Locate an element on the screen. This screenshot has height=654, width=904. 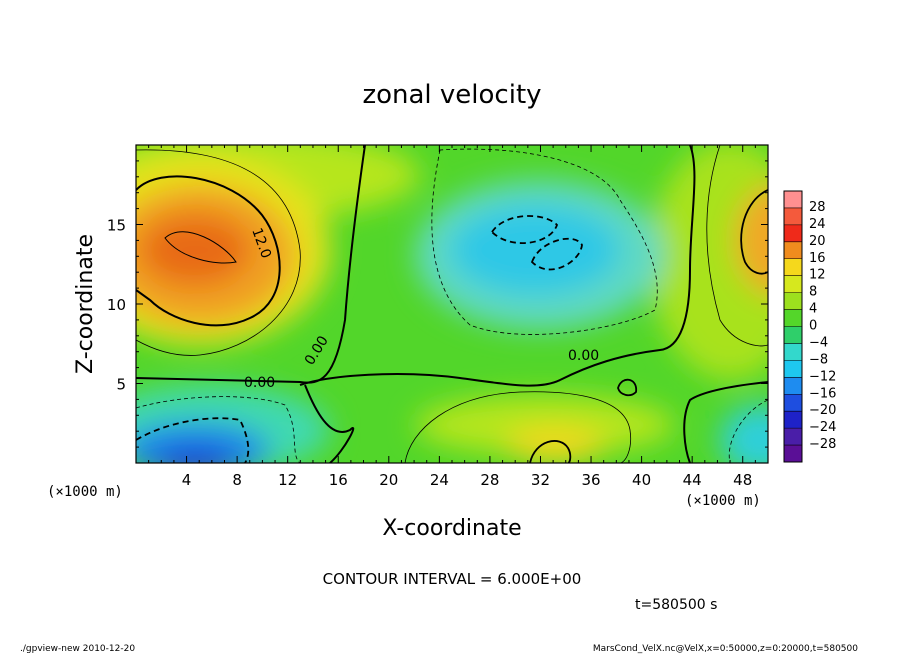
colorbar-label: 8 is located at coordinates (813, 292).